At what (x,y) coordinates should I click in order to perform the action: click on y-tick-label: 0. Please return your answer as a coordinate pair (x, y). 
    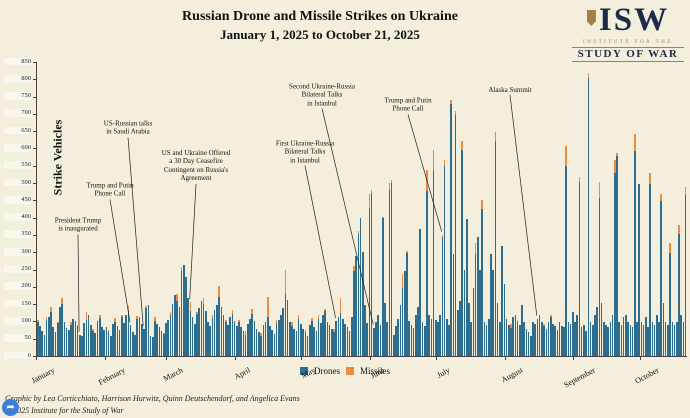
    Looking at the image, I should click on (18, 355).